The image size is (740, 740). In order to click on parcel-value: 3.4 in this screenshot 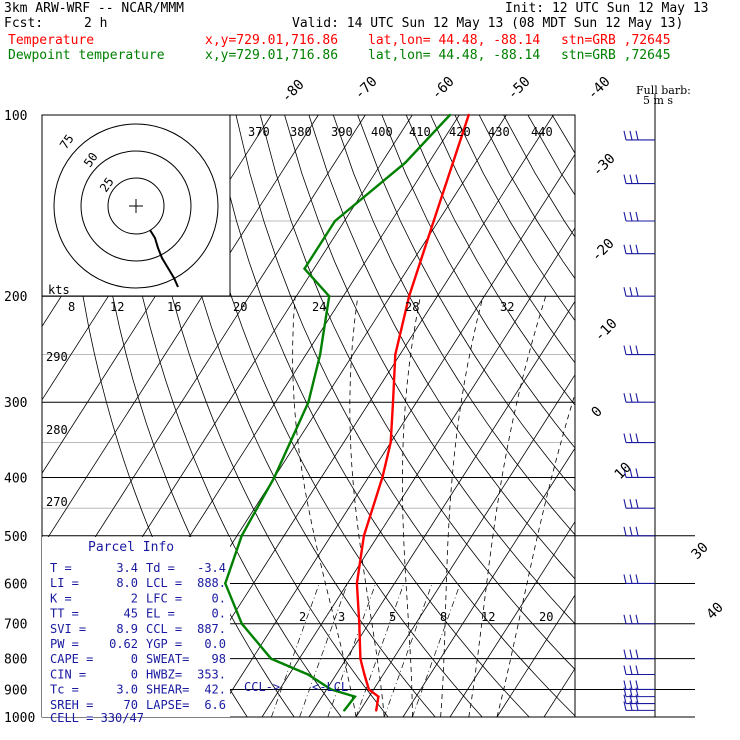, I will do `click(127, 568)`.